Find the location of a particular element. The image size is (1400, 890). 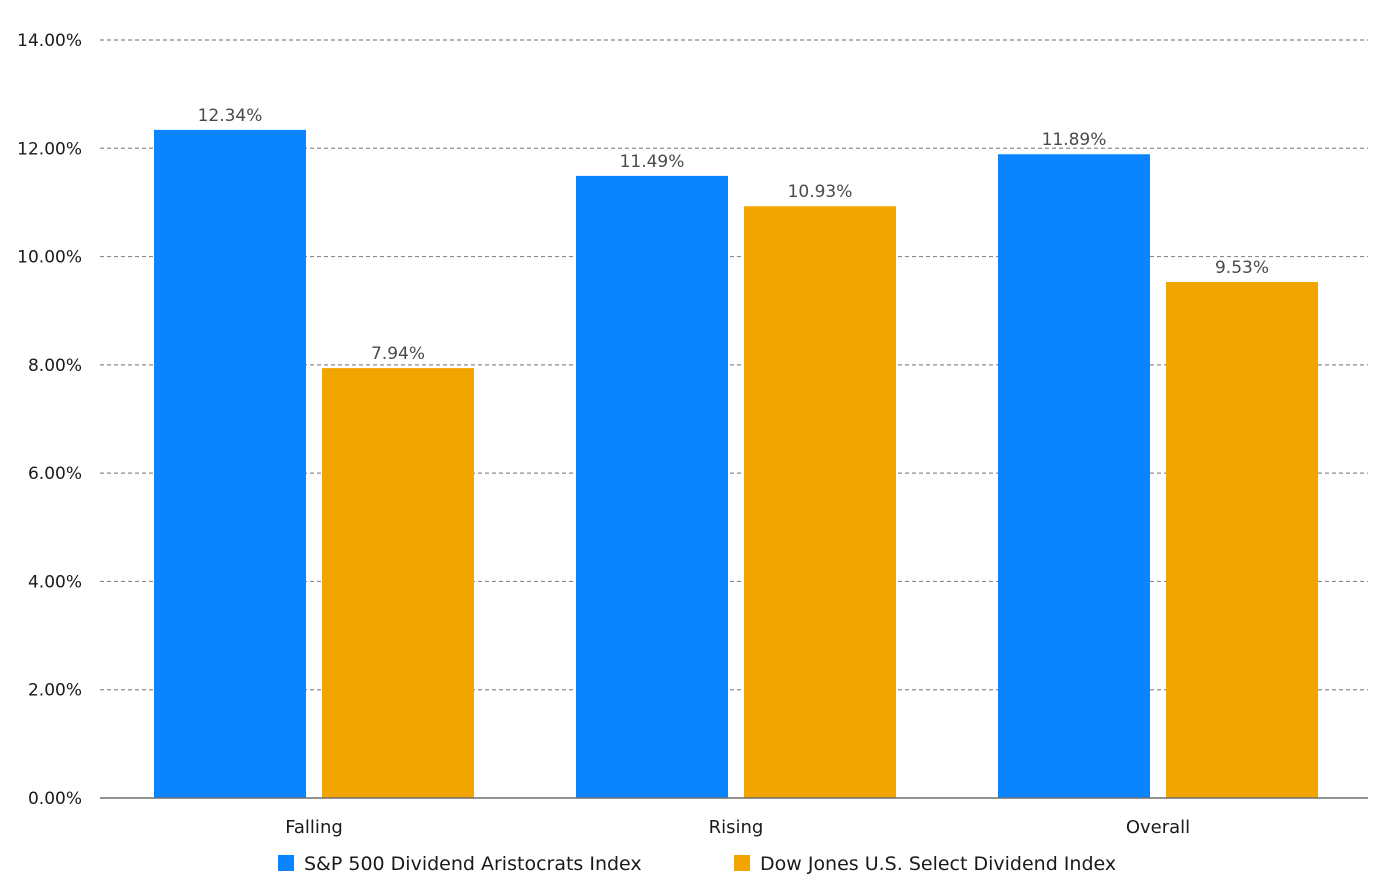

data-label: 7.94% is located at coordinates (398, 354).